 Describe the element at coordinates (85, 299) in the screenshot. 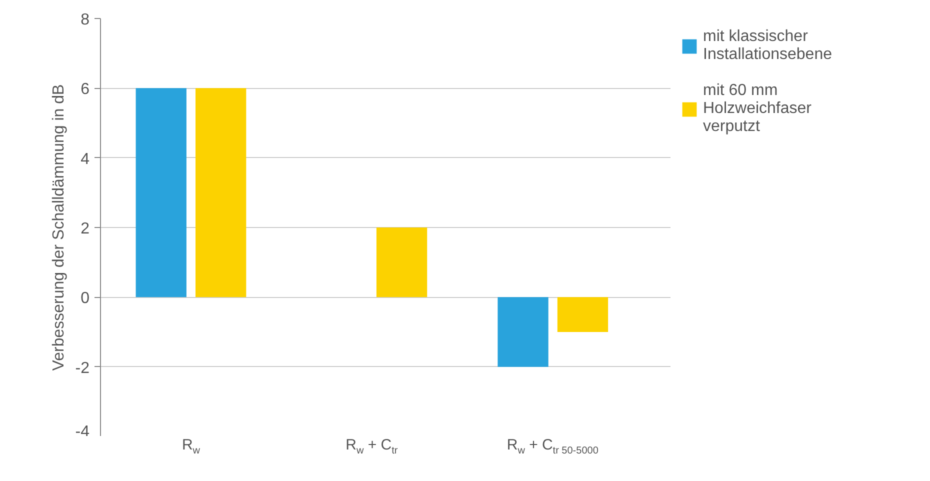

I see `y-tick-label: 0` at that location.